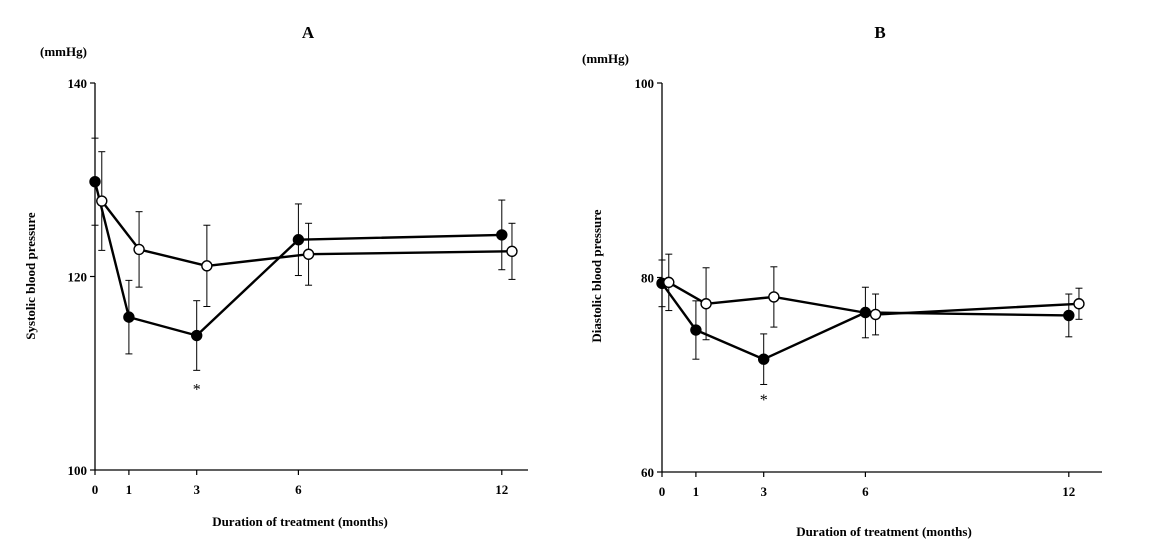 The width and height of the screenshot is (1156, 556). Describe the element at coordinates (78, 277) in the screenshot. I see `y-tick-label: 120` at that location.